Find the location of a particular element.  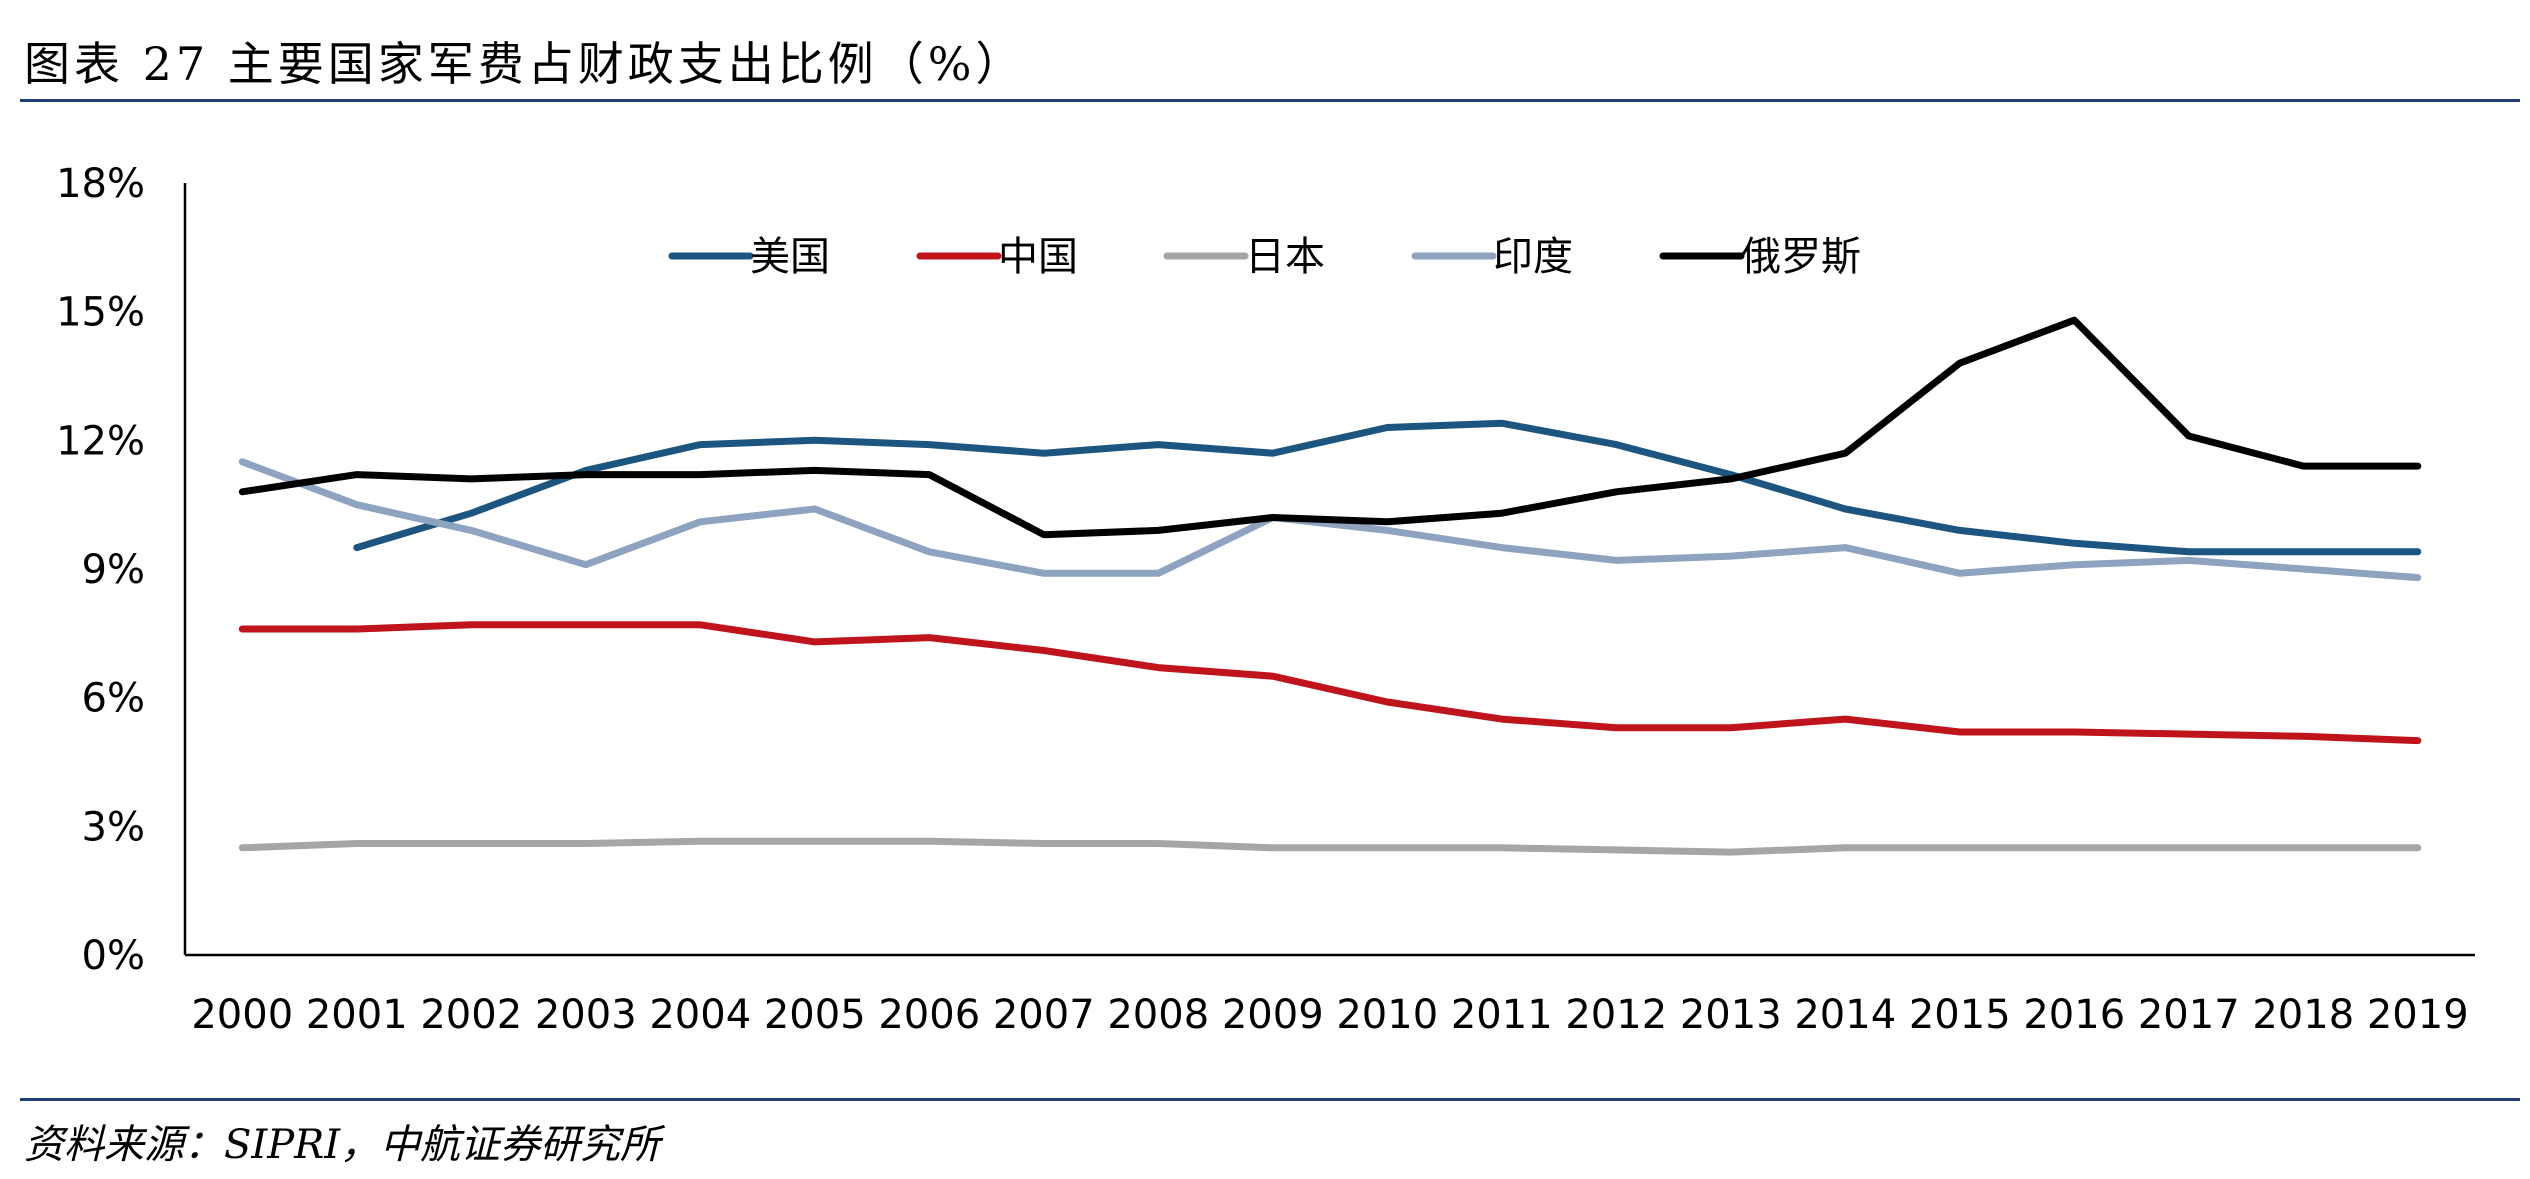

legend-label: 中国 is located at coordinates (1038, 257).